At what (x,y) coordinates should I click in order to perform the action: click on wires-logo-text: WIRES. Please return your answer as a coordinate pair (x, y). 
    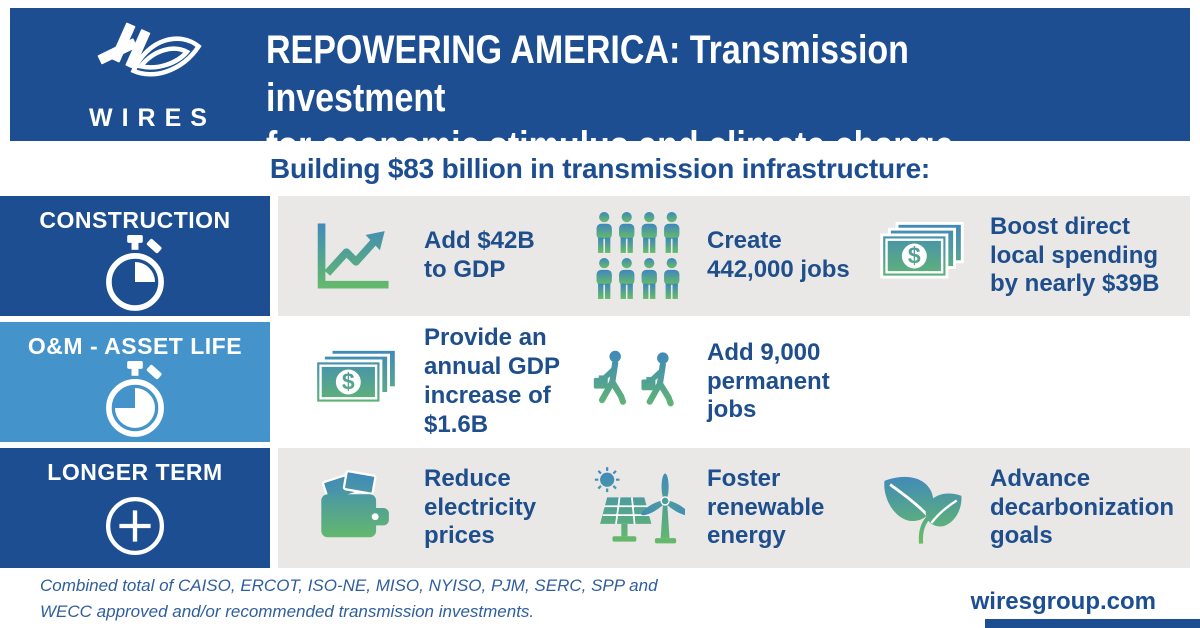
    Looking at the image, I should click on (152, 118).